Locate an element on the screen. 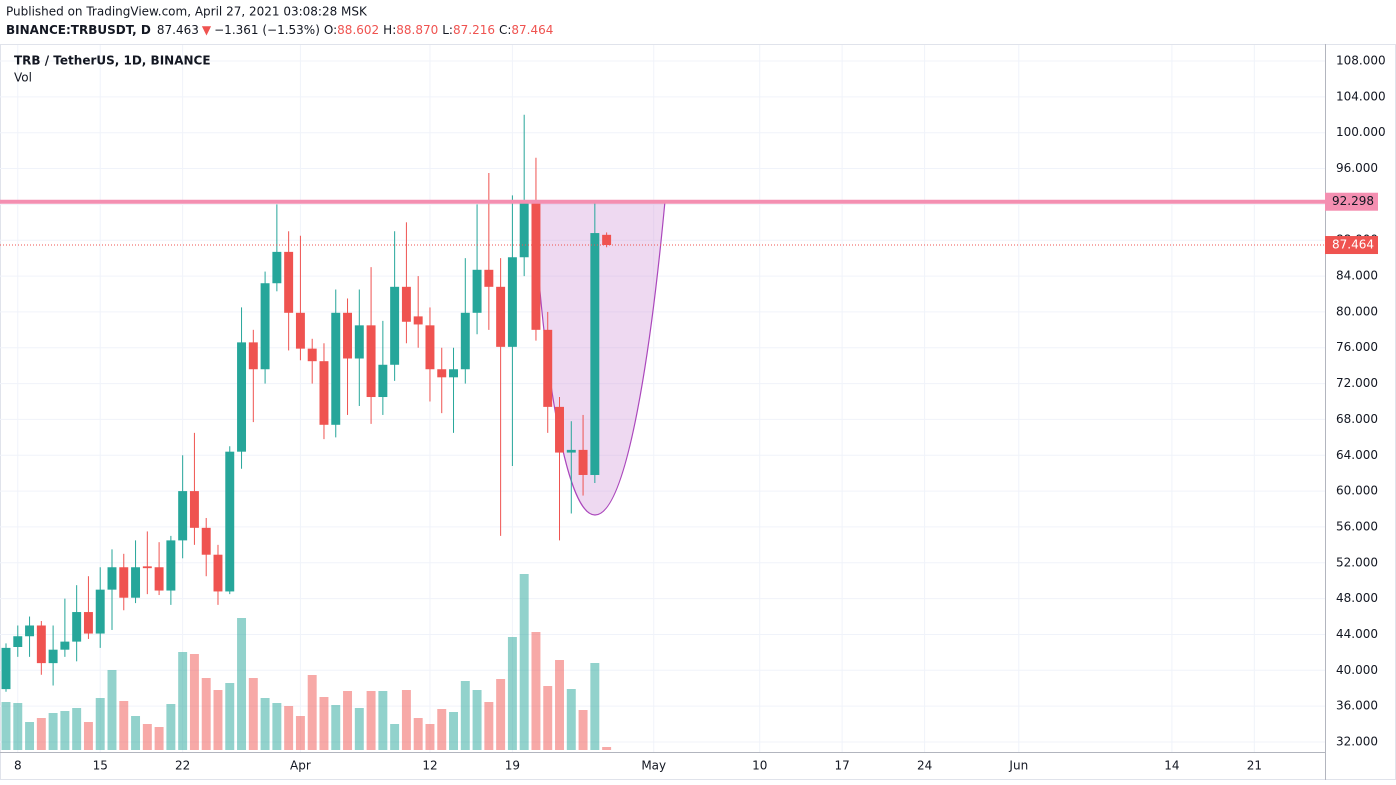 This screenshot has width=1396, height=785. y-tick-label: 60.000 is located at coordinates (1357, 491).